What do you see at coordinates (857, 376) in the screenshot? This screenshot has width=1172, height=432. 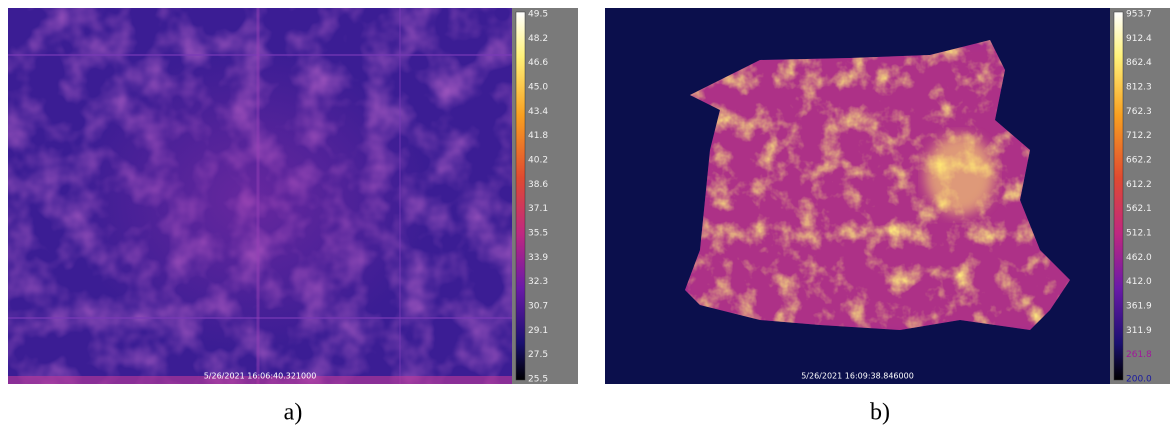 I see `timestamp: 5/26/2021 16:09:38.846000` at bounding box center [857, 376].